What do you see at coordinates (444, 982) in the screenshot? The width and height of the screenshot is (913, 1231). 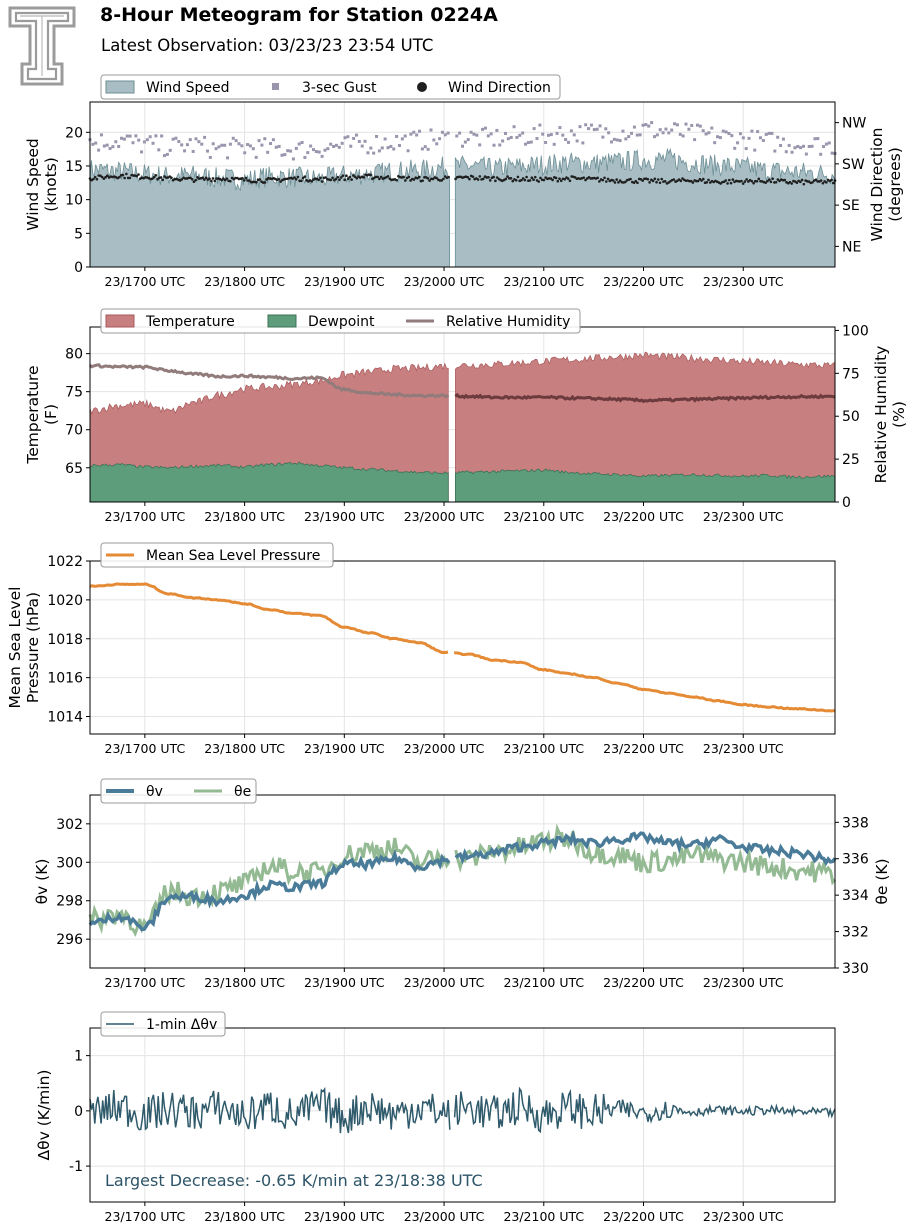 I see `x-tick-label: 23/2000 UTC` at bounding box center [444, 982].